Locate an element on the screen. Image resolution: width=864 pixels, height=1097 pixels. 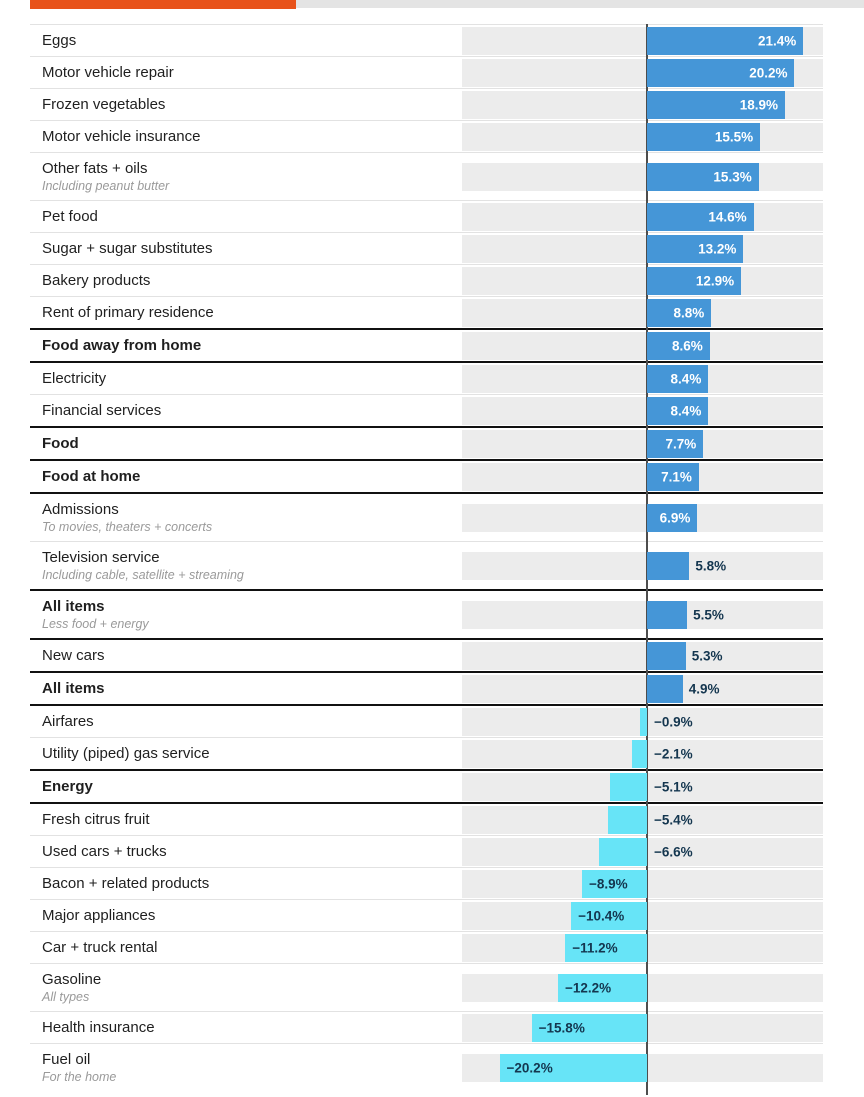
bar-track: 6.9% is located at coordinates (642, 517).